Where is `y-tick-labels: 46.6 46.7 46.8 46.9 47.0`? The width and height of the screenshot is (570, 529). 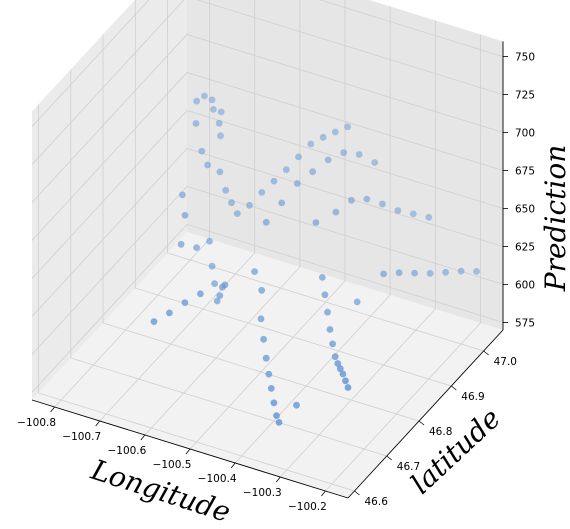 y-tick-labels: 46.6 46.7 46.8 46.9 47.0 is located at coordinates (435, 429).